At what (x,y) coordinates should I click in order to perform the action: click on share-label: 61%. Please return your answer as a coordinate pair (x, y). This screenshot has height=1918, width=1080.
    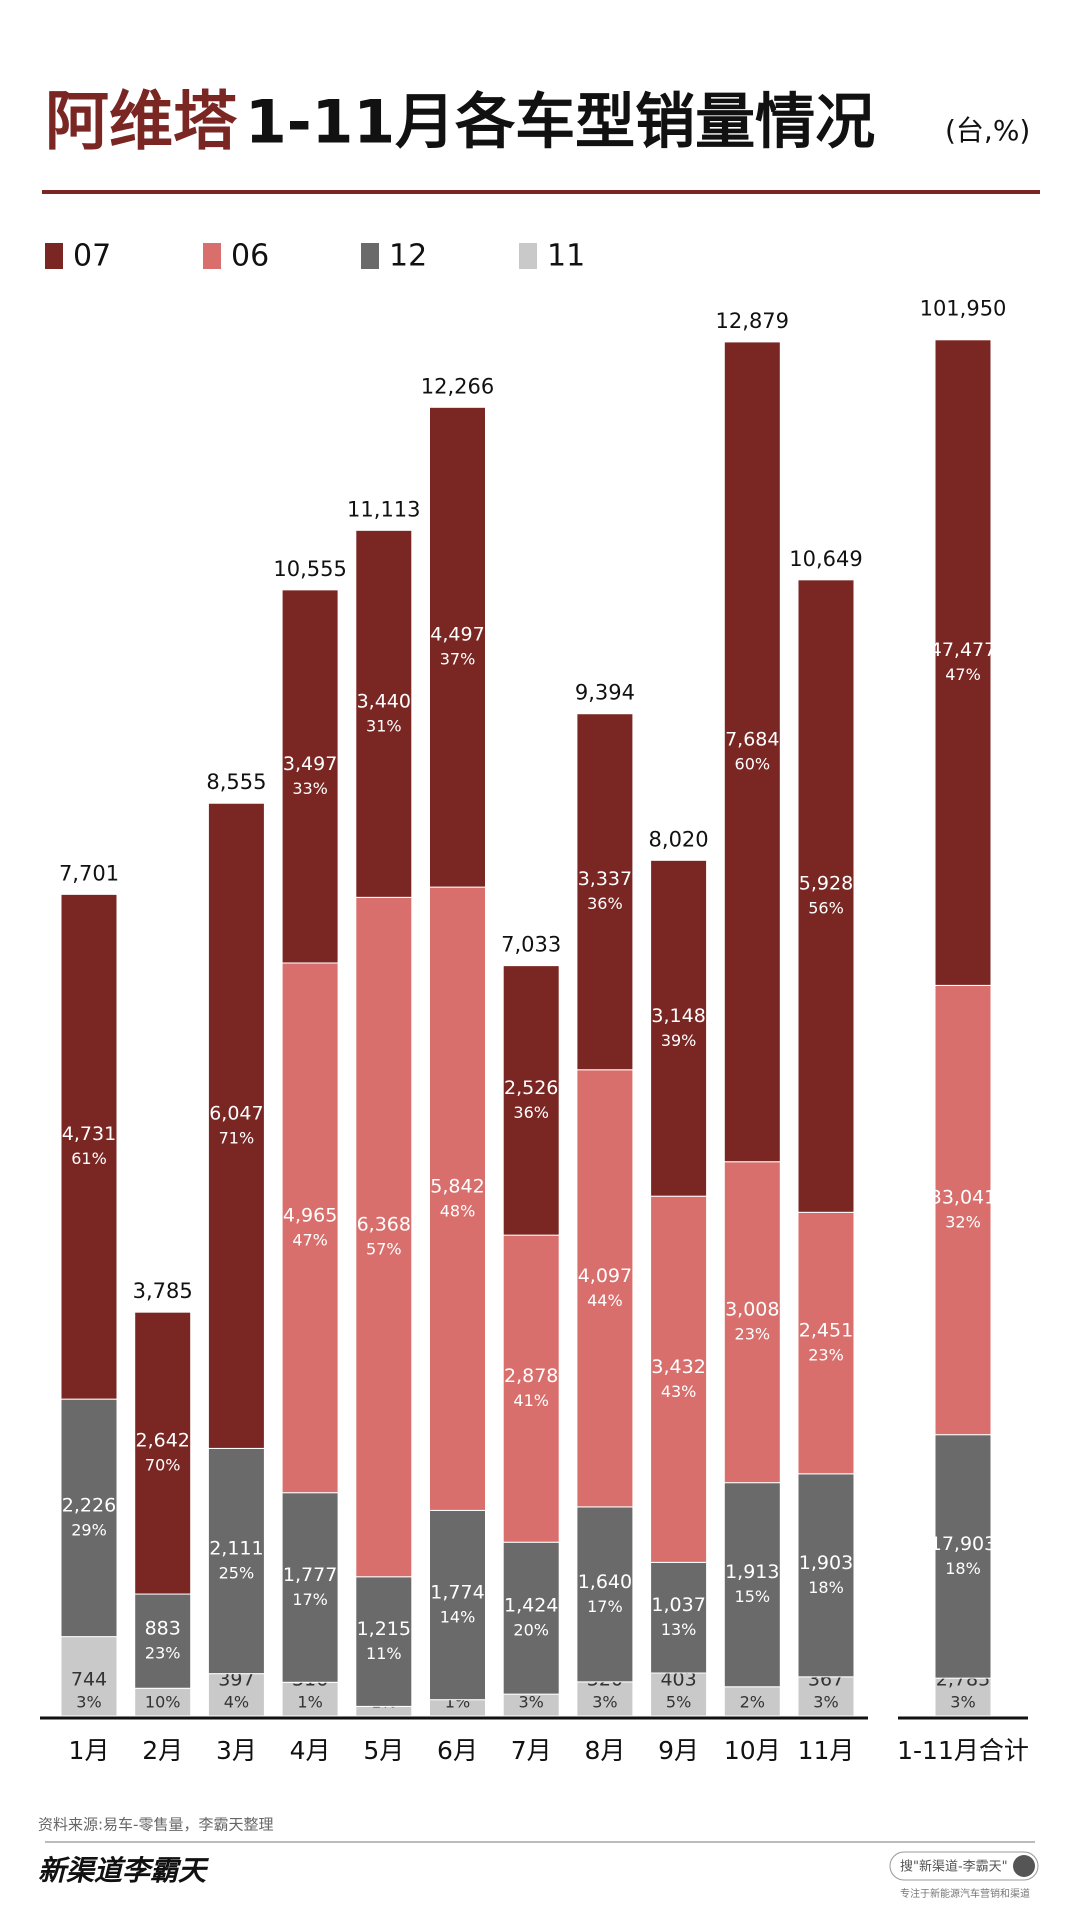
    Looking at the image, I should click on (89, 1158).